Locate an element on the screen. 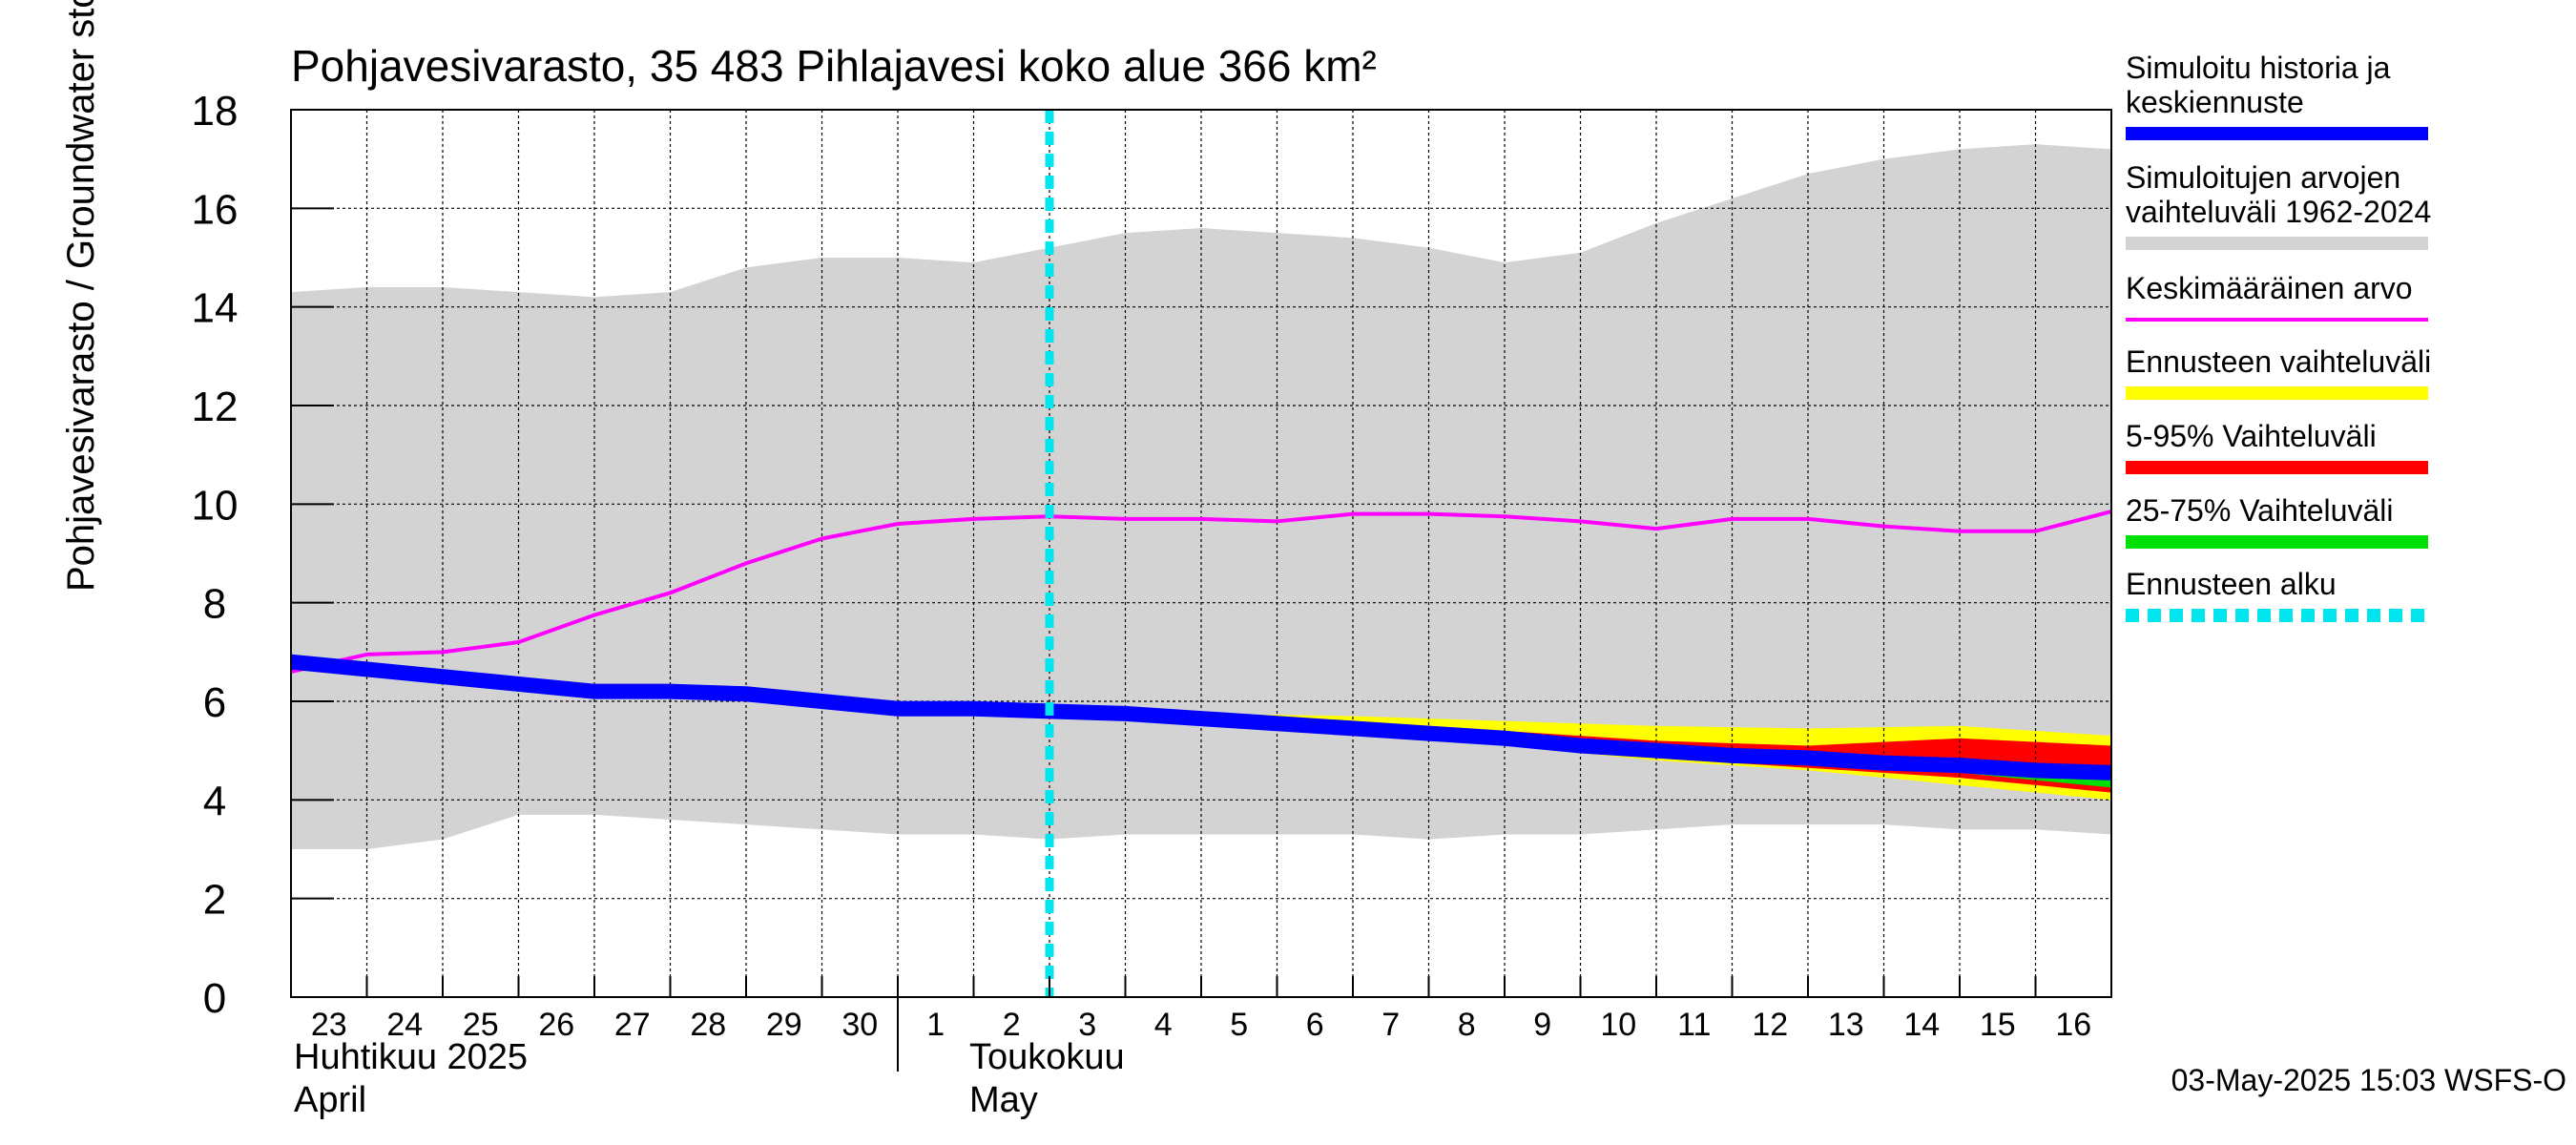 This screenshot has width=2576, height=1145. y-tick-label: 18 is located at coordinates (215, 112).